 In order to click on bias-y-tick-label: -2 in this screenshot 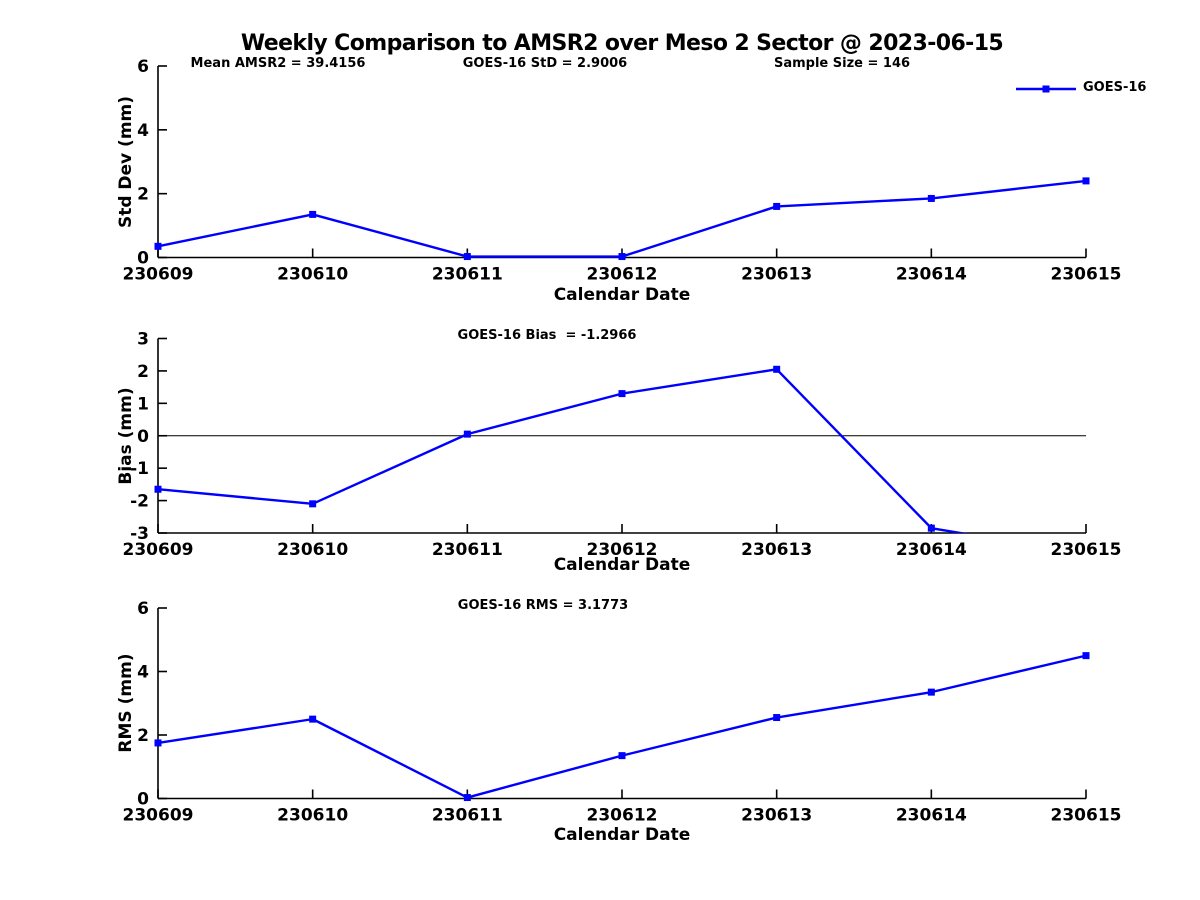, I will do `click(139, 502)`.